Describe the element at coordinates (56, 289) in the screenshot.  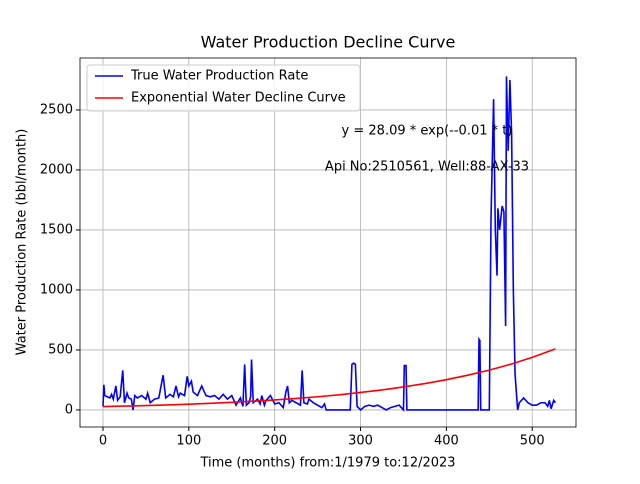
I see `y-tick-label: 1000` at that location.